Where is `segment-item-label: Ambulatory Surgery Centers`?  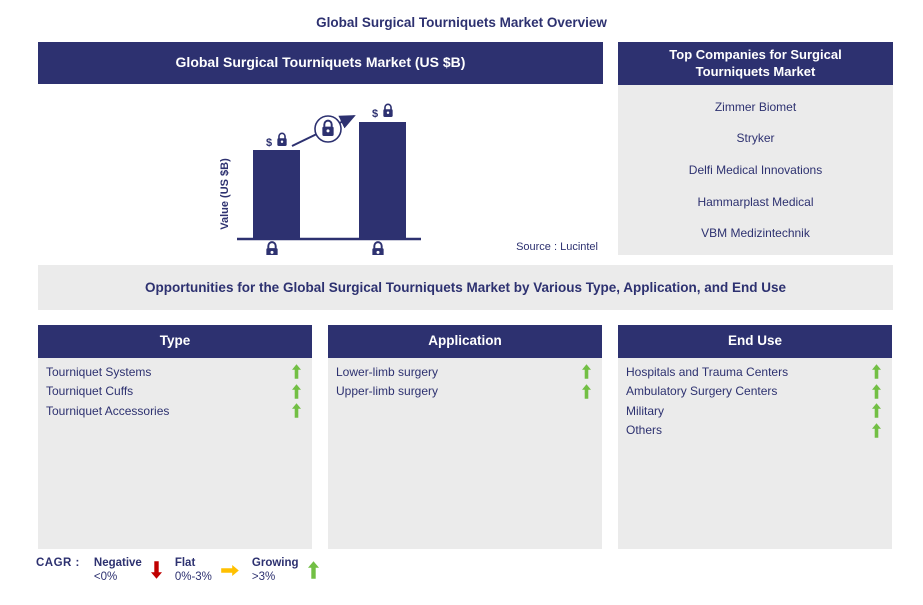
segment-item-label: Ambulatory Surgery Centers is located at coordinates (702, 391).